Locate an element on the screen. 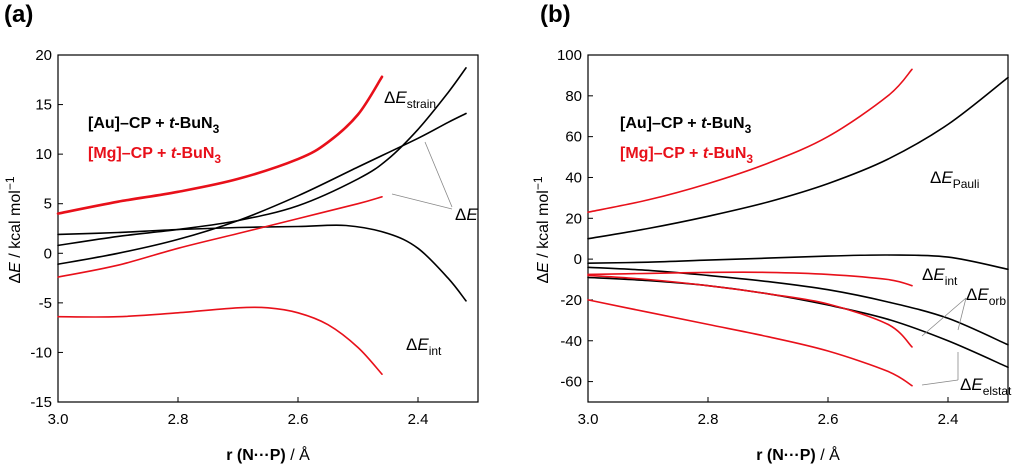  y-tick-label: -5 is located at coordinates (45, 303).